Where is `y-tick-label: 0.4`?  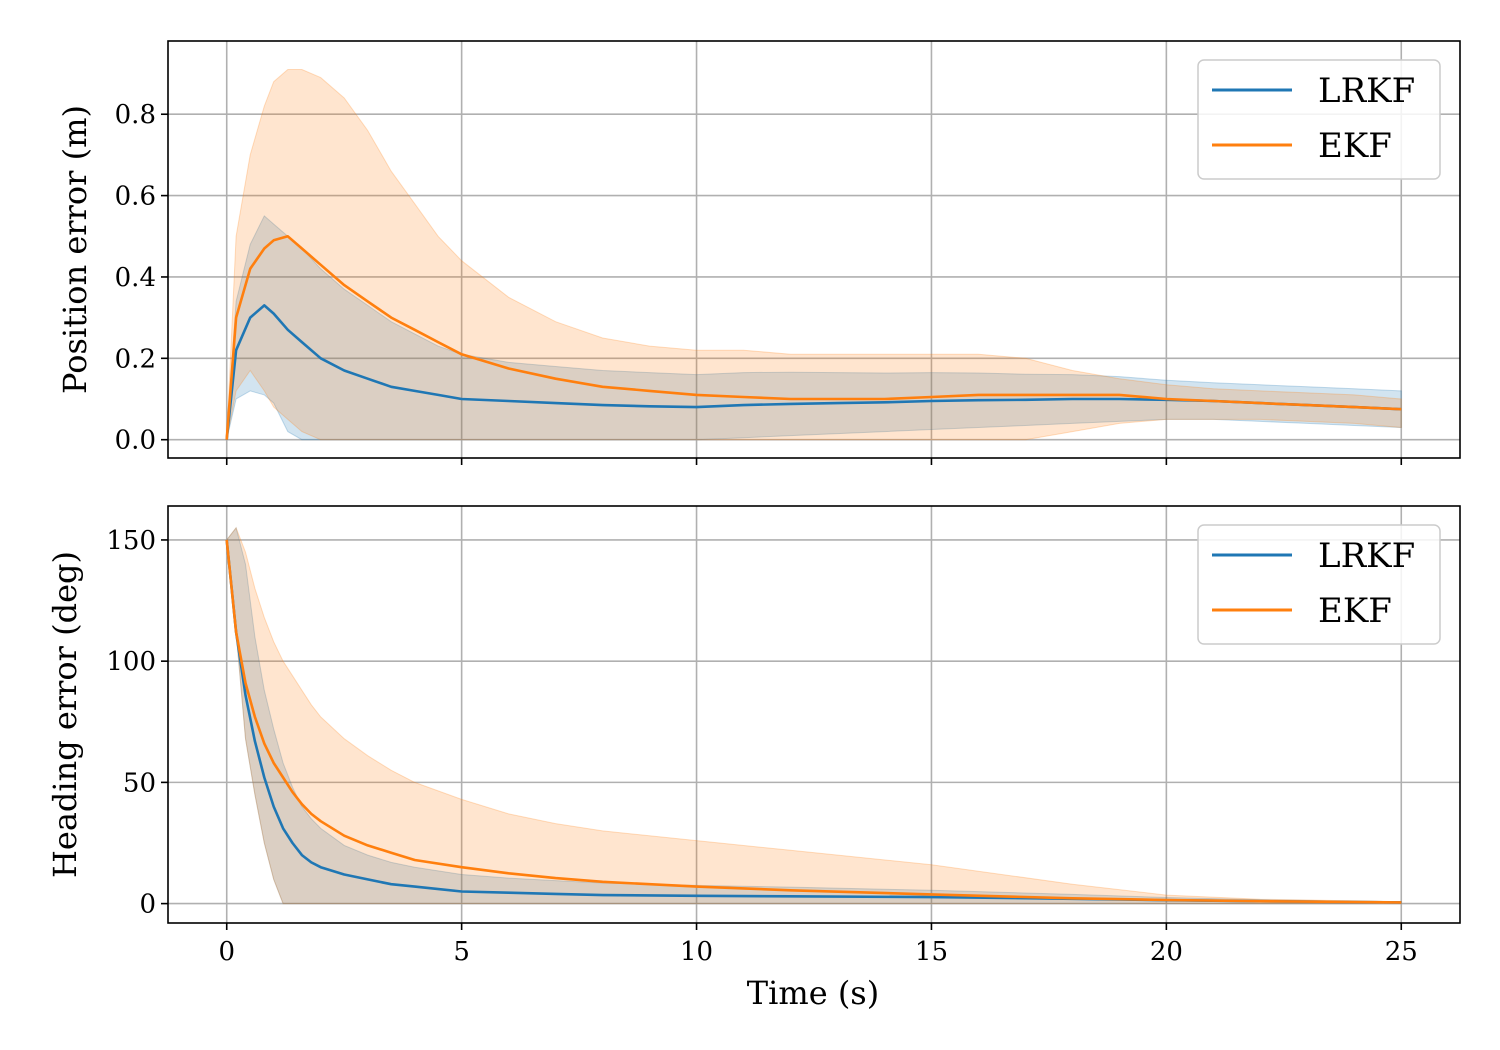 y-tick-label: 0.4 is located at coordinates (135, 278).